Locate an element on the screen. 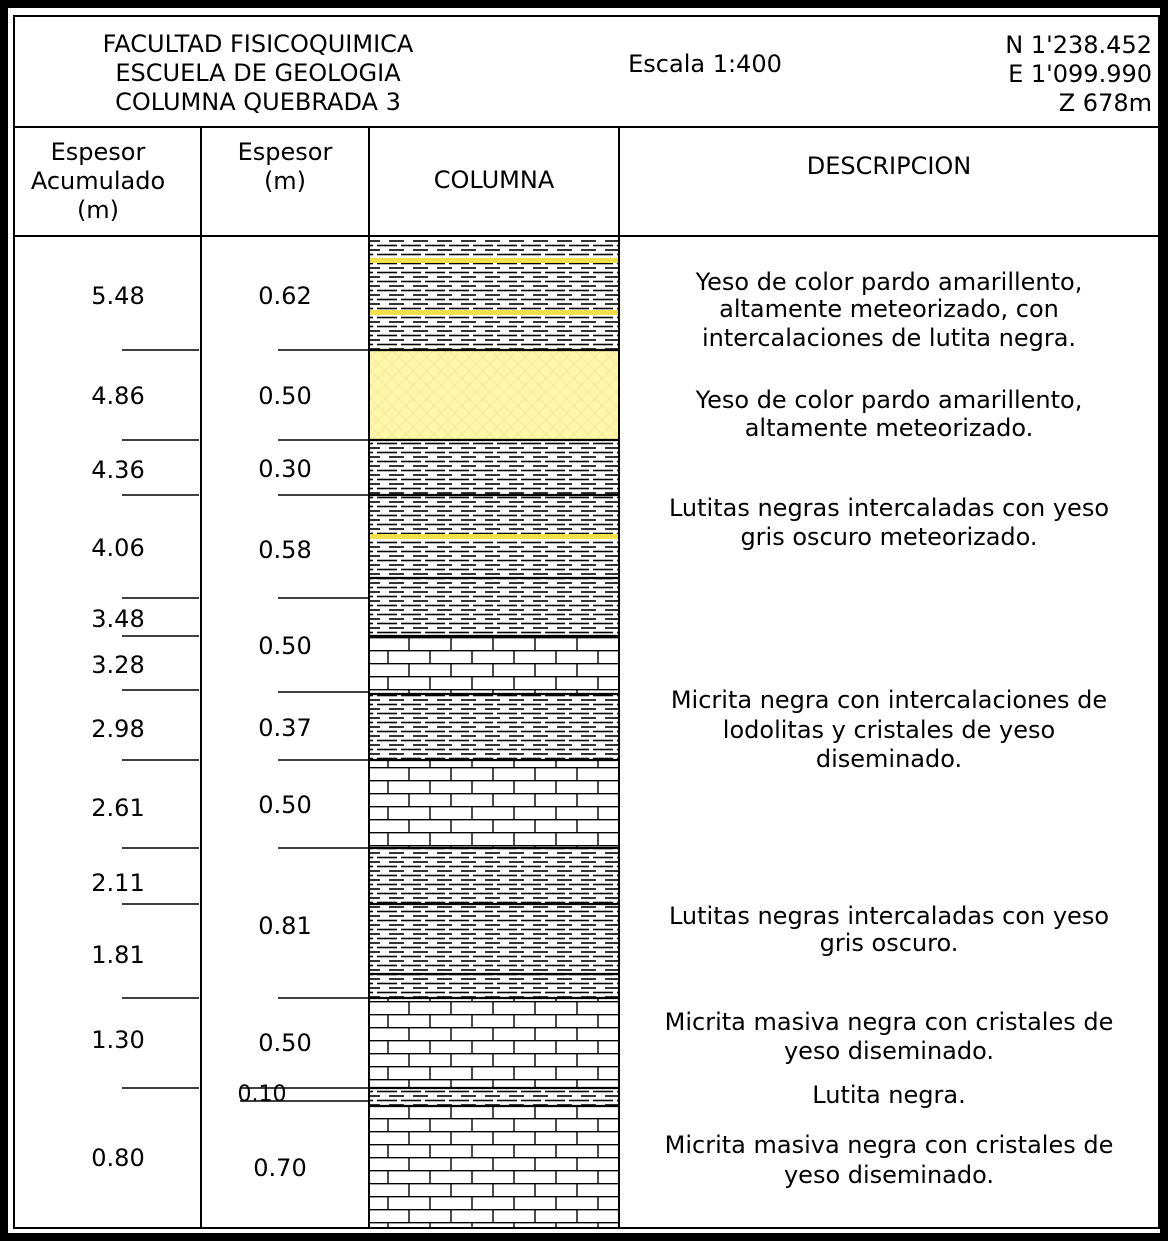 This screenshot has width=1168, height=1241. accumulated-value: 4.06 is located at coordinates (117, 548).